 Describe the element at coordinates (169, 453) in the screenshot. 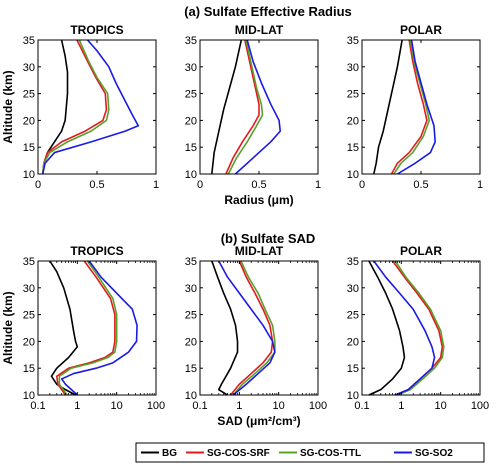

I see `legend-label-bg: BG` at that location.